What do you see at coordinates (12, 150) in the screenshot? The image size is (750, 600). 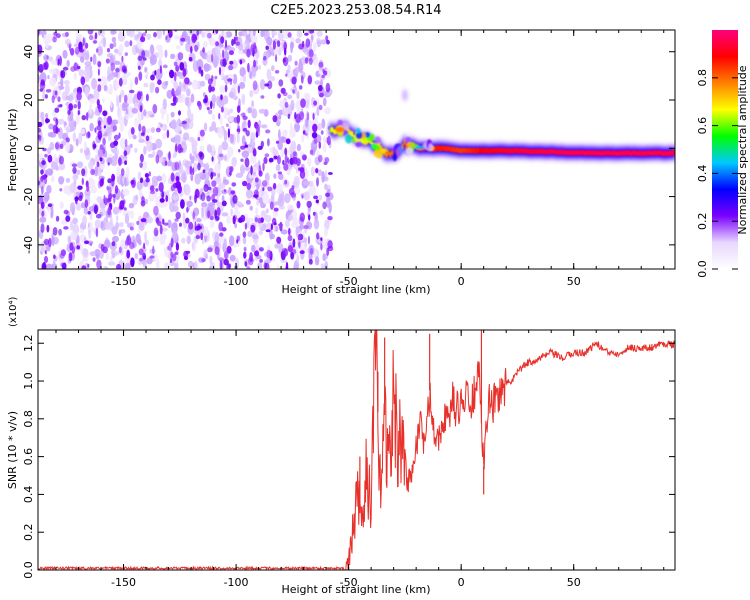 I see `spectrogram-y-axis-label: Frequency (Hz)` at bounding box center [12, 150].